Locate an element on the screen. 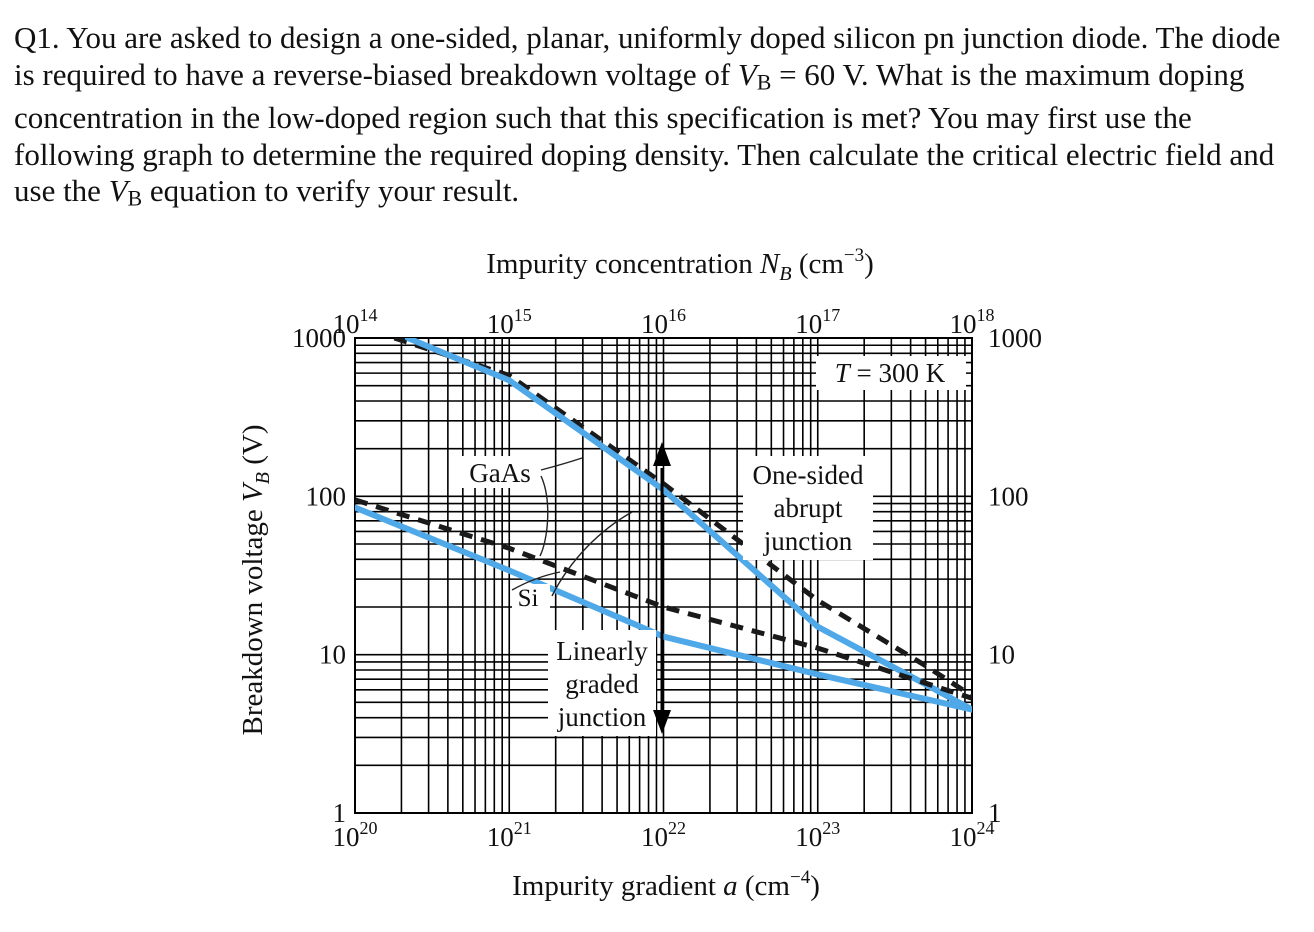 This screenshot has width=1314, height=932. gaas-linearly-graded-curve is located at coordinates (663, 599).